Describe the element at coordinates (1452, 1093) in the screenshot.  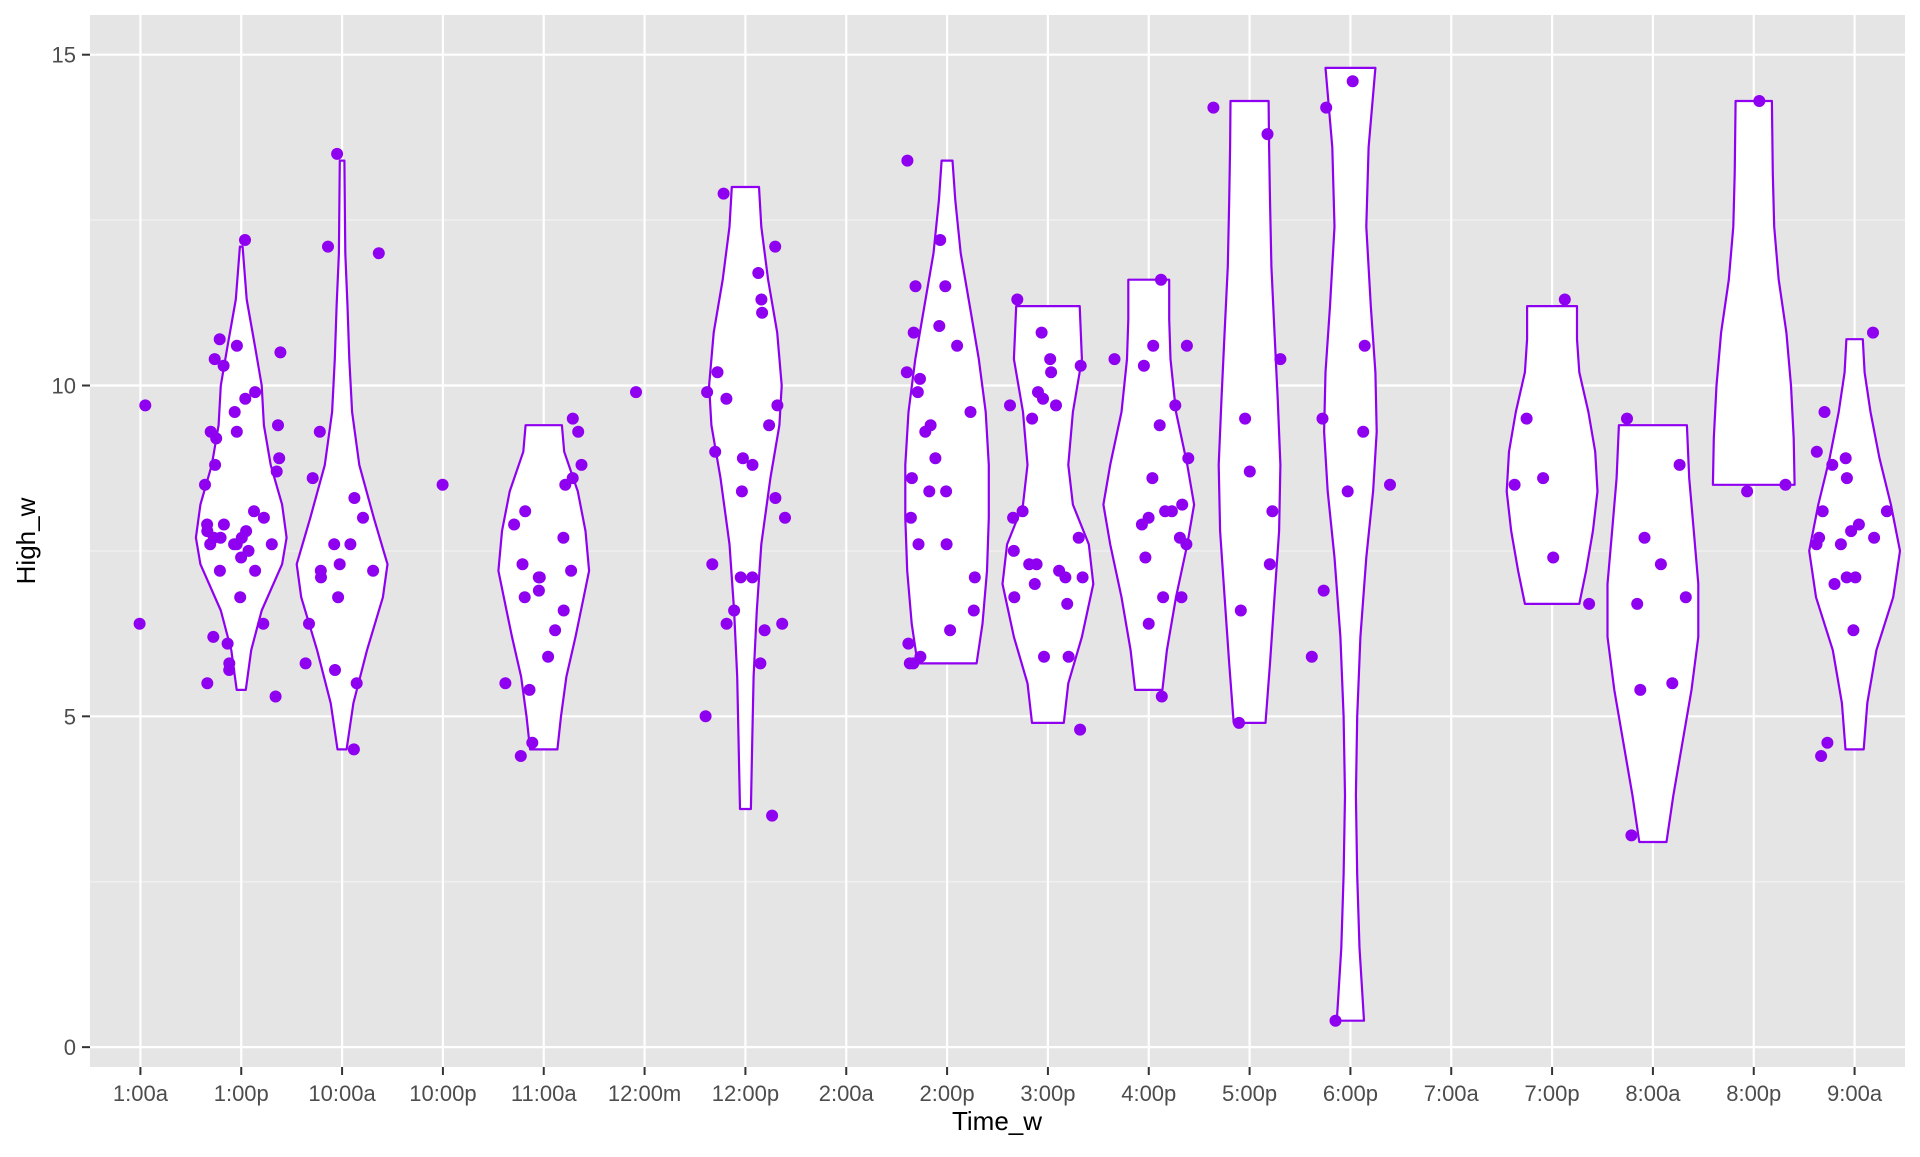
I see `x-tick-label: 7:00a` at that location.